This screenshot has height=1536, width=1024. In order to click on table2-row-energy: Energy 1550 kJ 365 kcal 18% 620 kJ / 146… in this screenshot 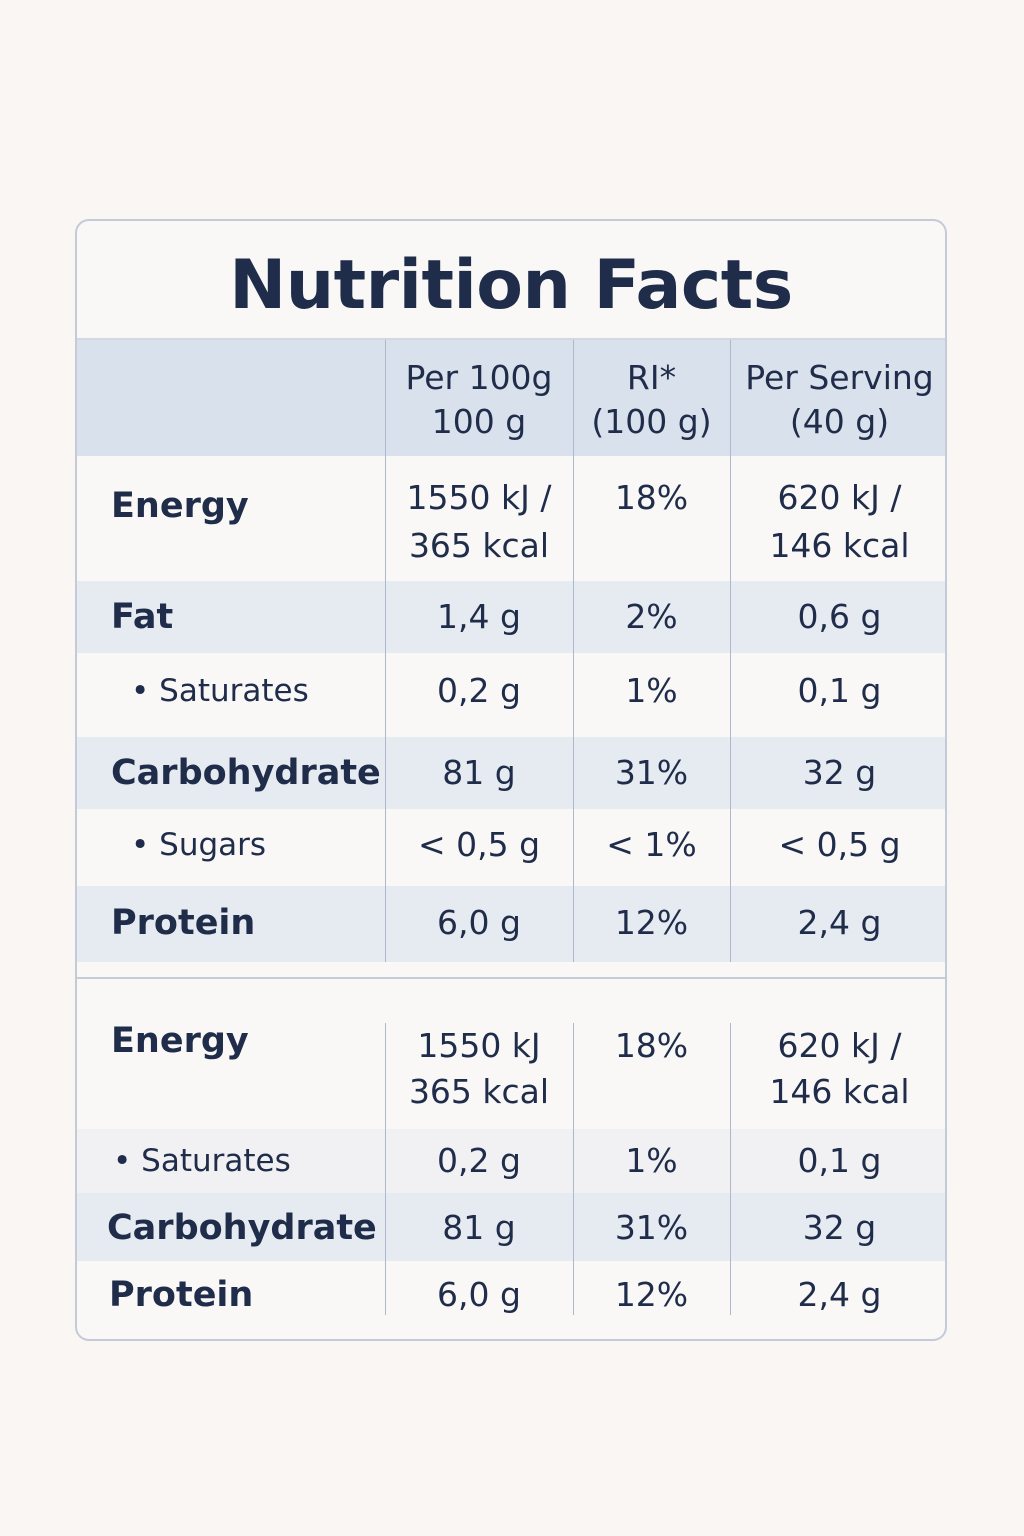, I will do `click(511, 1076)`.